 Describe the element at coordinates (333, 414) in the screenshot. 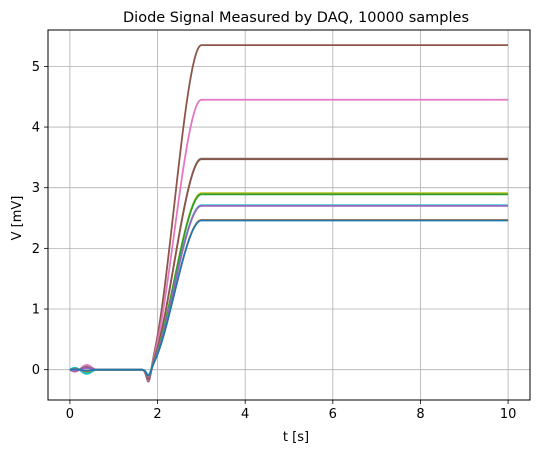

I see `x-tick-label: 6` at that location.